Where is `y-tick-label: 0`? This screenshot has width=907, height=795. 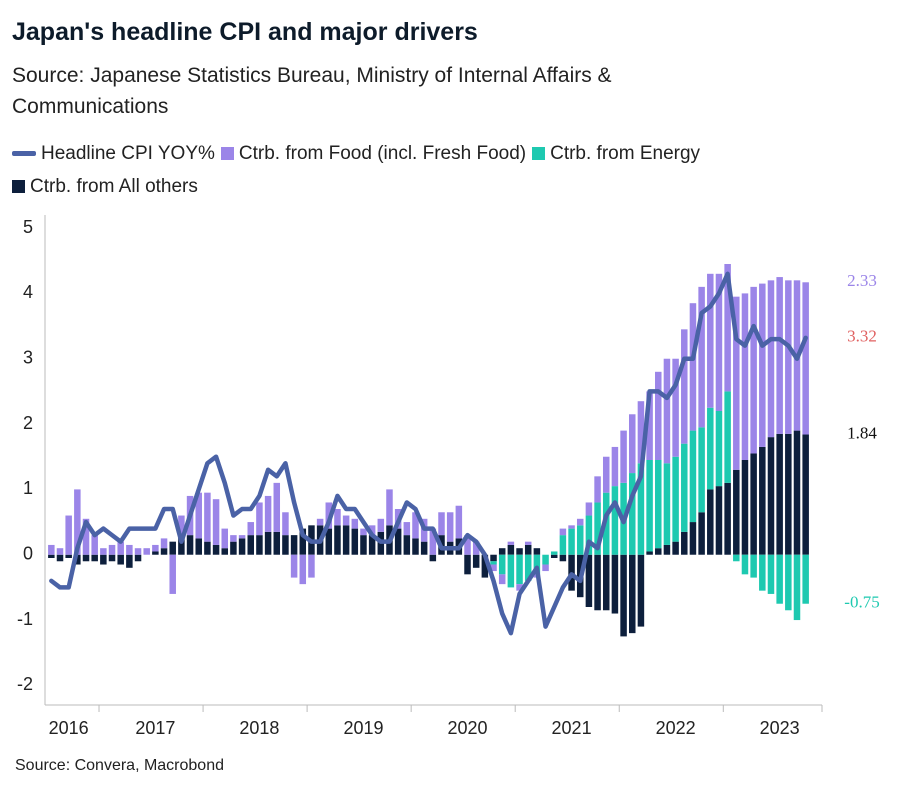 y-tick-label: 0 is located at coordinates (28, 553).